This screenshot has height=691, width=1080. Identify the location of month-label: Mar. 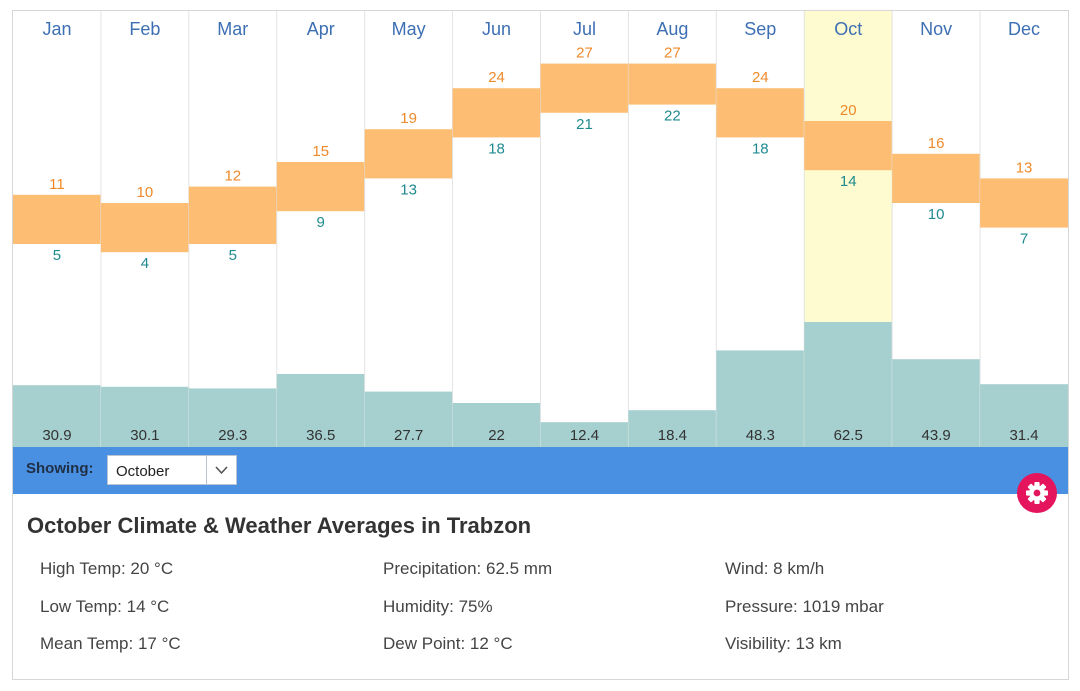
(232, 29).